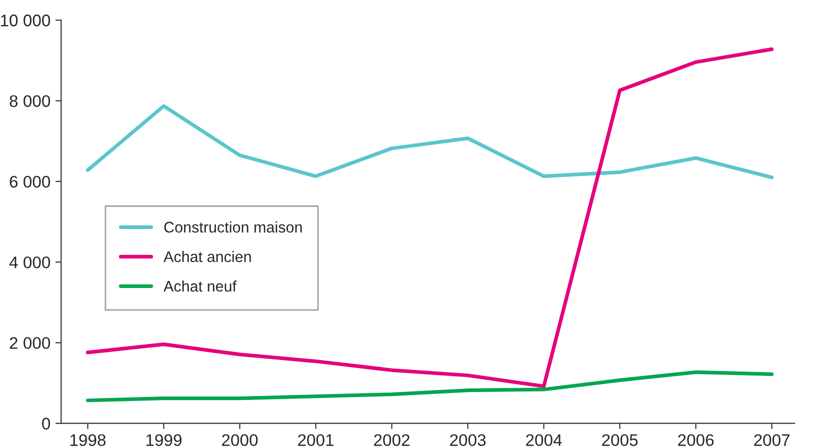 The height and width of the screenshot is (448, 815). I want to click on x-tick-label: 1998, so click(88, 440).